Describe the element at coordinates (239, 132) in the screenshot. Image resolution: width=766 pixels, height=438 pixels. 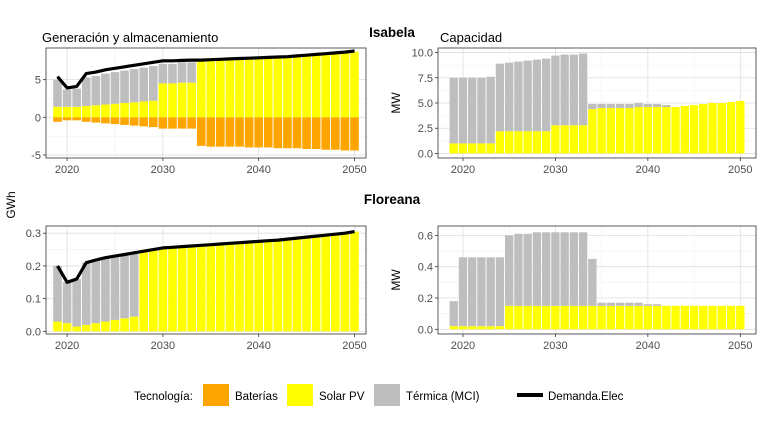
I see `bar-bat-2038` at that location.